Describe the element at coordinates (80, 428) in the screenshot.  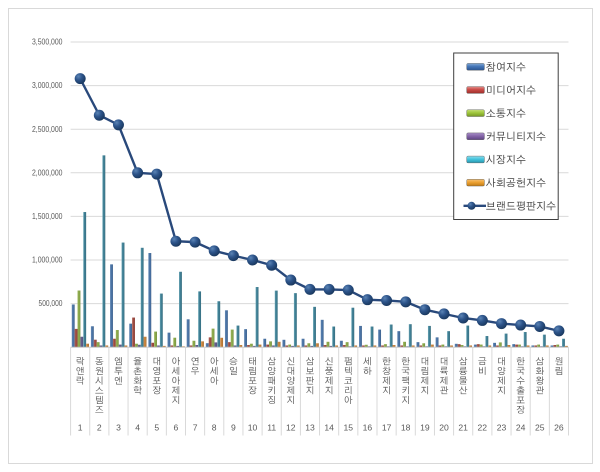
I see `svg-text: 1` at that location.